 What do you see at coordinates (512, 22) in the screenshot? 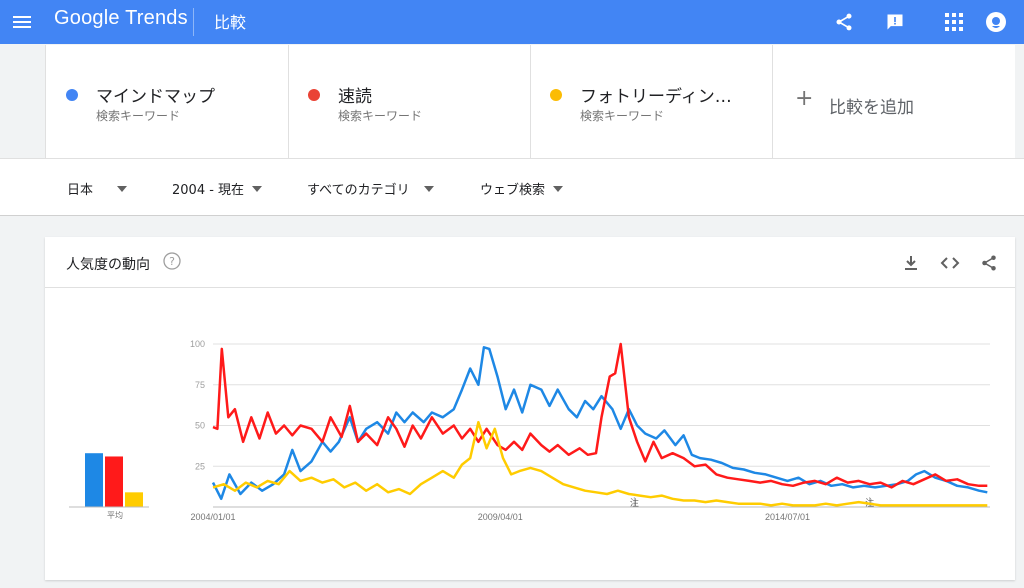
I see `app-bar: Google Trends 比較` at bounding box center [512, 22].